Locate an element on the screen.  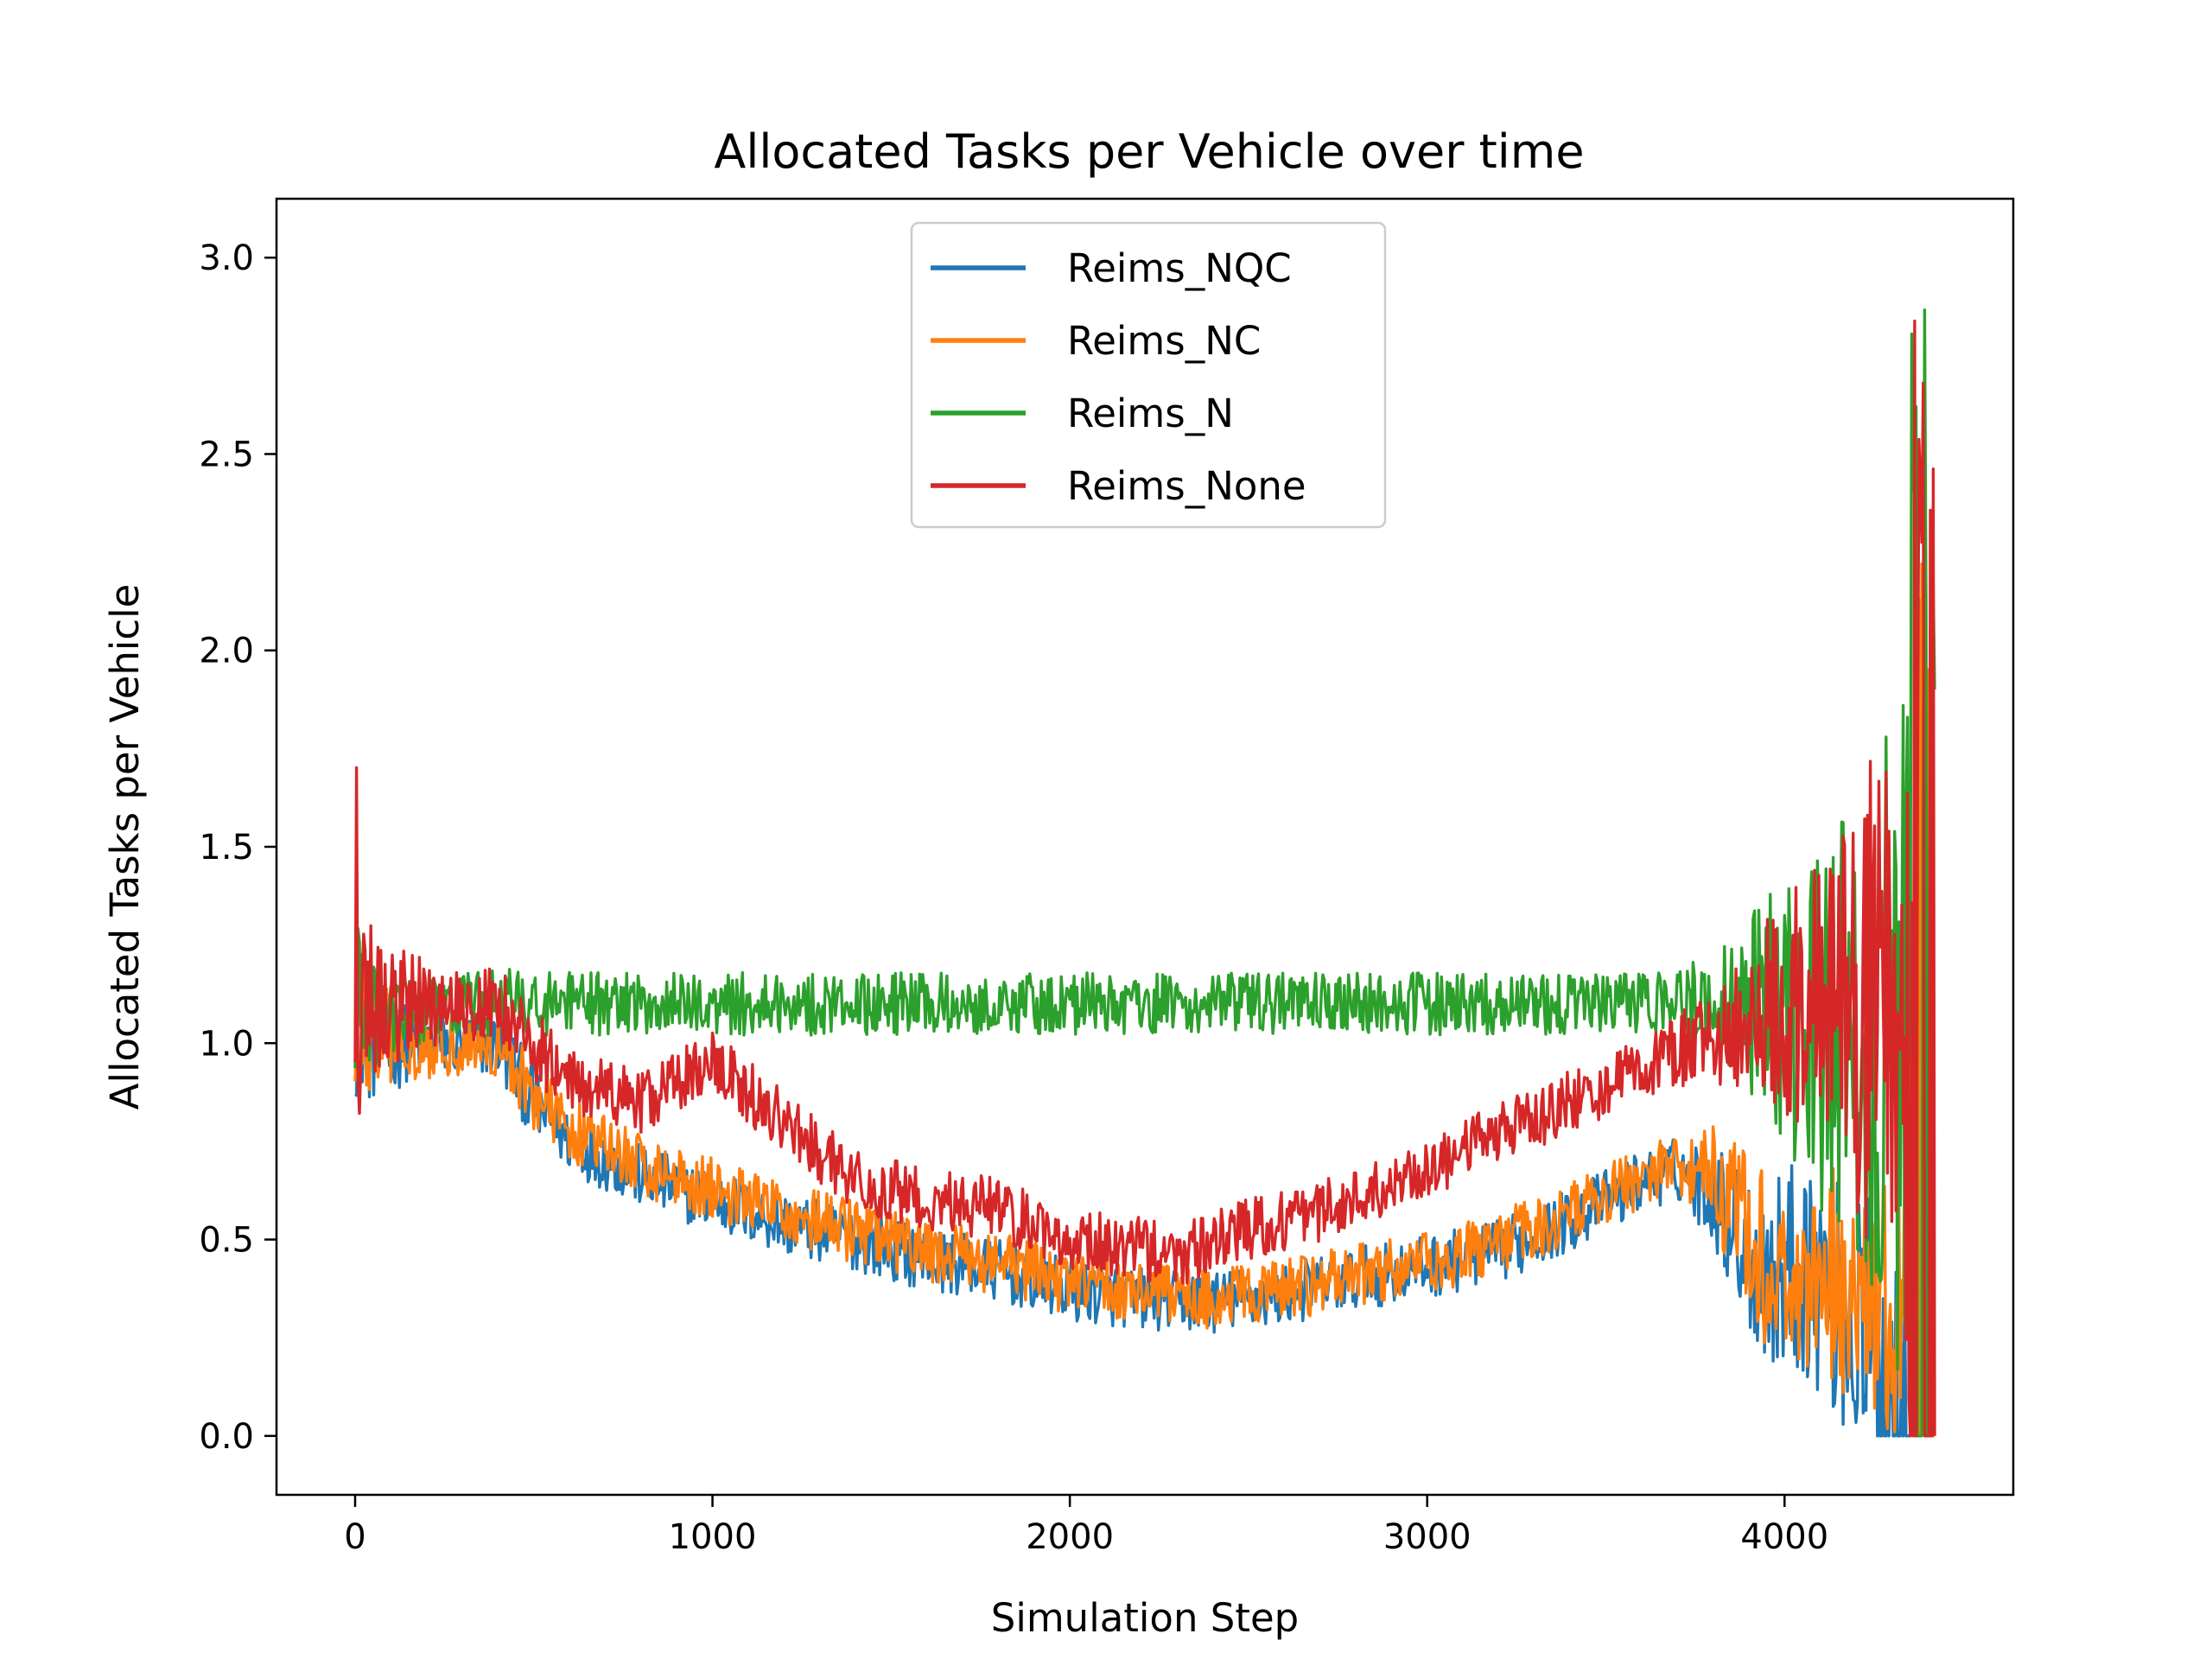
x-tick-label: 3000 is located at coordinates (1427, 1537).